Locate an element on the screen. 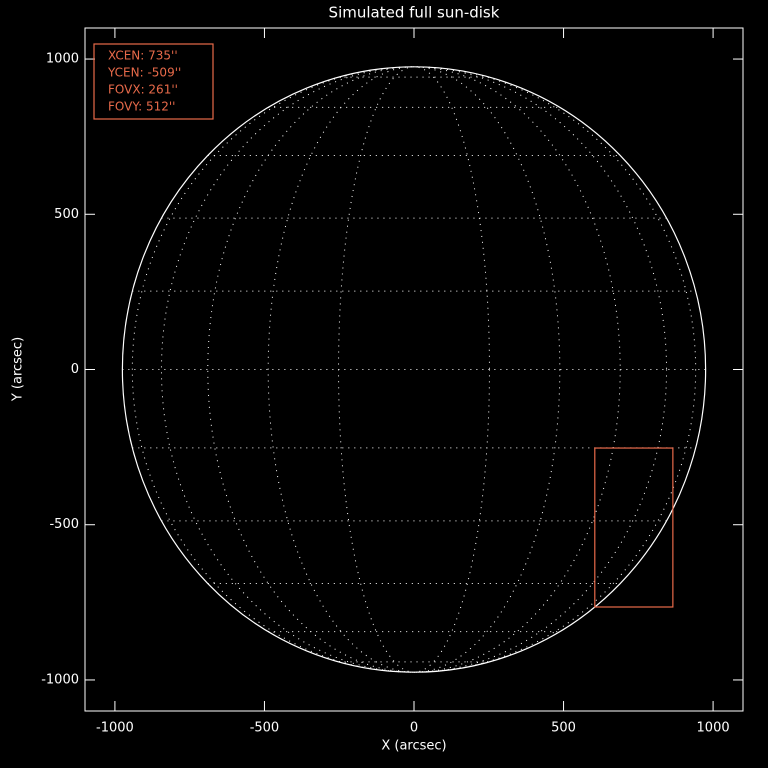  annotation: XCEN: 735'' is located at coordinates (143, 56).